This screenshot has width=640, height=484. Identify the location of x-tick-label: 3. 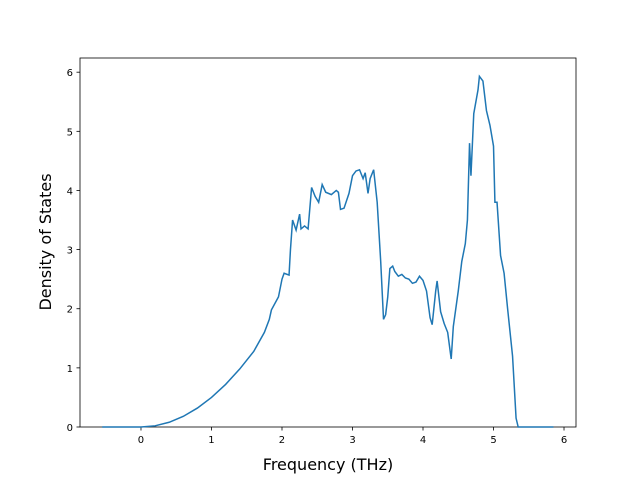
(352, 440).